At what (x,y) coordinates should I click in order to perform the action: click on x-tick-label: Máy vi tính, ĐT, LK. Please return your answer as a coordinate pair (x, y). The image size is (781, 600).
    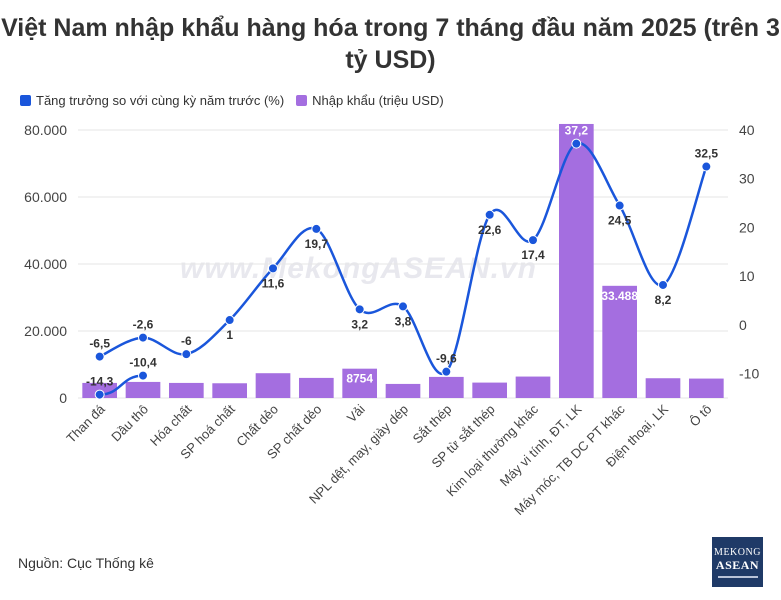
    Looking at the image, I should click on (541, 445).